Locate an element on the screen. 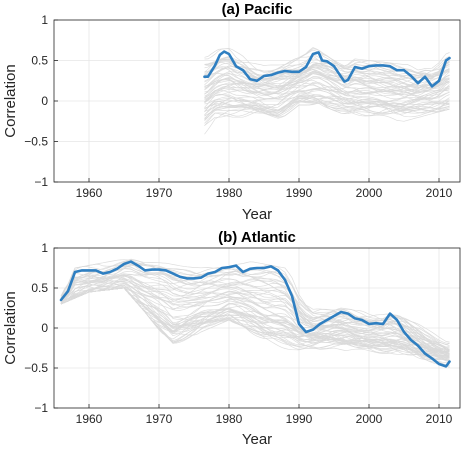 The image size is (474, 449). chart-title: (a) Pacific is located at coordinates (257, 9).